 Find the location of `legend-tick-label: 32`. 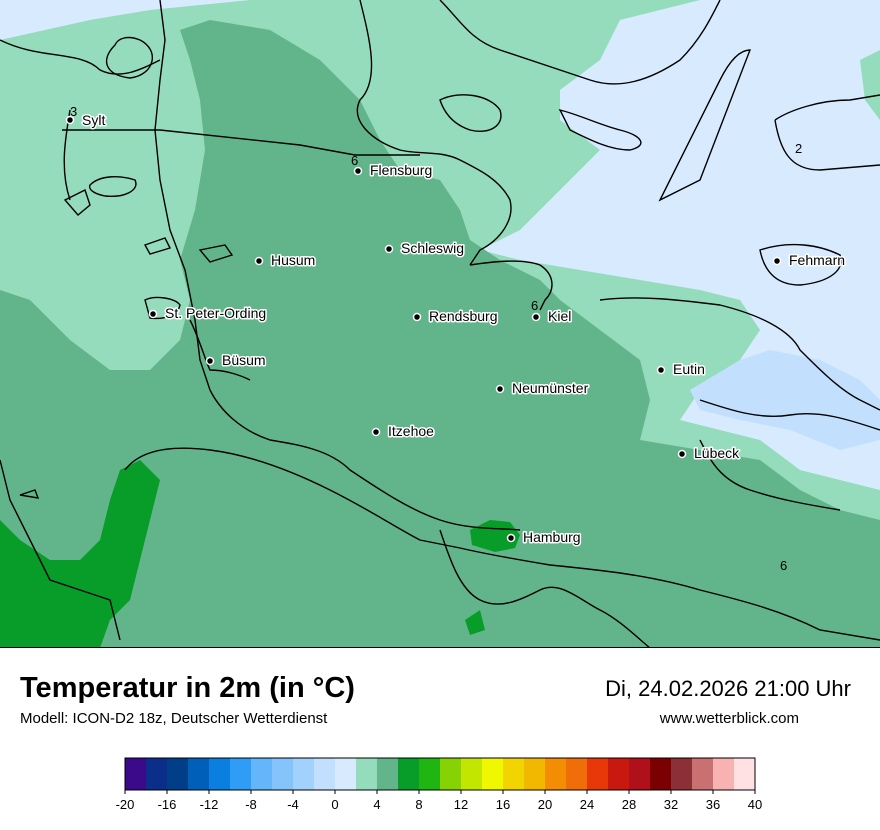

legend-tick-label: 32 is located at coordinates (671, 804).